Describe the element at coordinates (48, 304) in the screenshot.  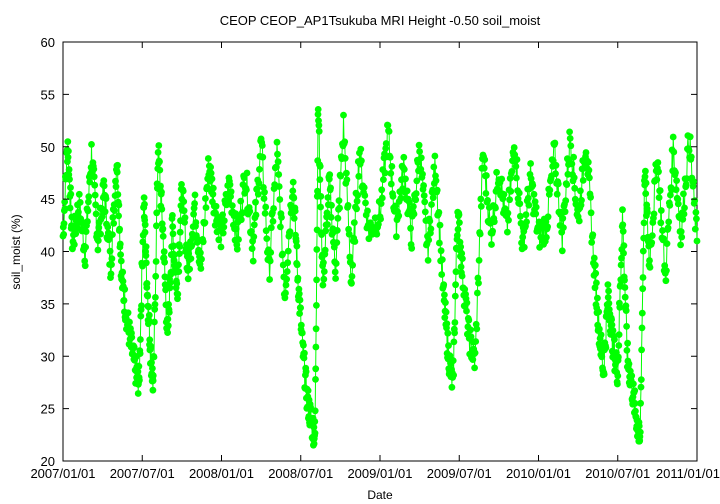
I see `y-tick-label: 35` at that location.